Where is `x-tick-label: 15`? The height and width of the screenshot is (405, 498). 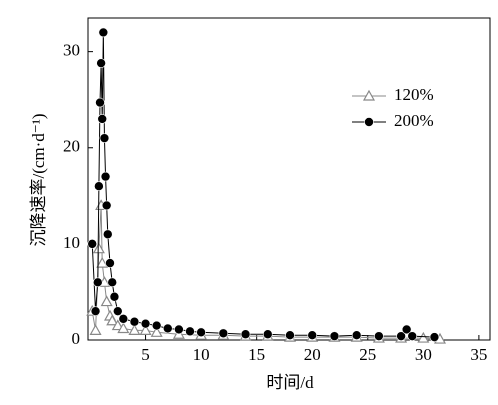 x-tick-label: 15 is located at coordinates (256, 354).